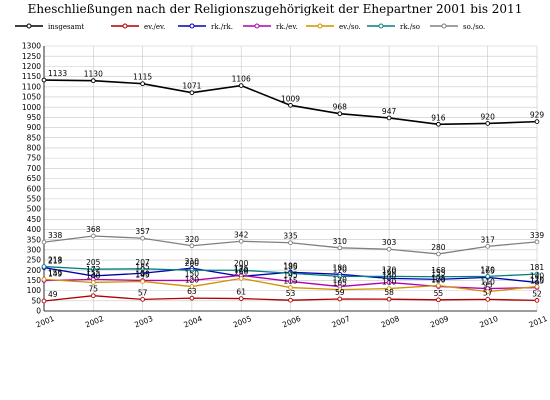  What do you see at coordinates (34, 280) in the screenshot?
I see `y-tick-label: 150` at bounding box center [34, 280].